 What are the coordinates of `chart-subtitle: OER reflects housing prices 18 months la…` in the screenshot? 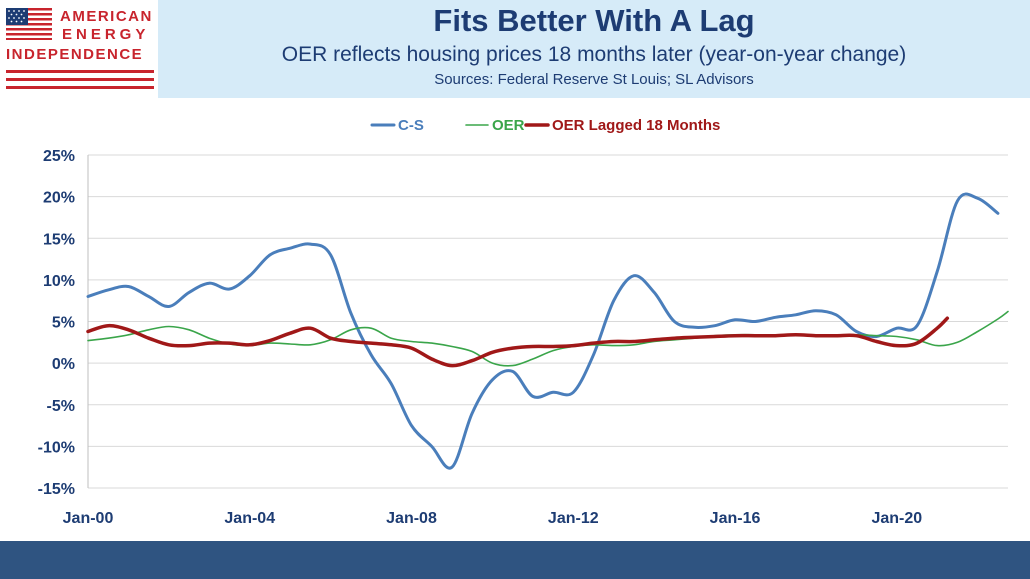 It's located at (594, 54).